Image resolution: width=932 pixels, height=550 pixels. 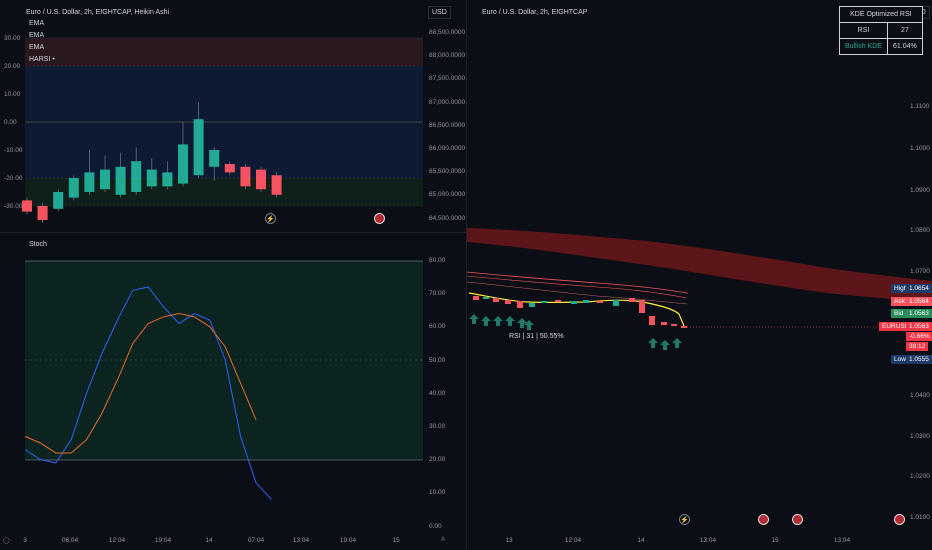 I want to click on harsi-left-tick: -20.00, so click(x=13, y=178).